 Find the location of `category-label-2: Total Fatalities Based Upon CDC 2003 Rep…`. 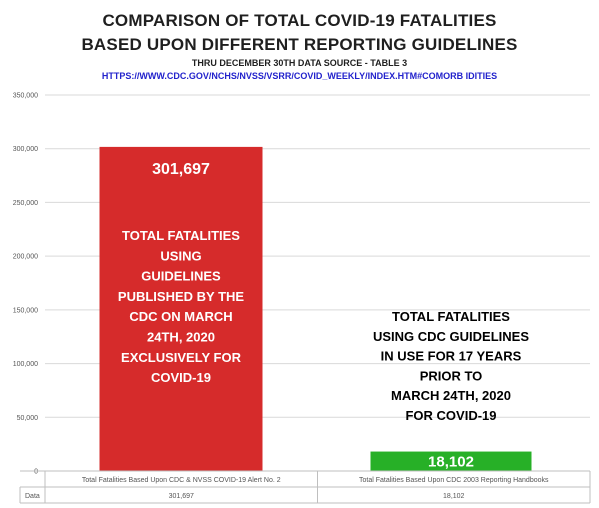

category-label-2: Total Fatalities Based Upon CDC 2003 Rep… is located at coordinates (454, 480).